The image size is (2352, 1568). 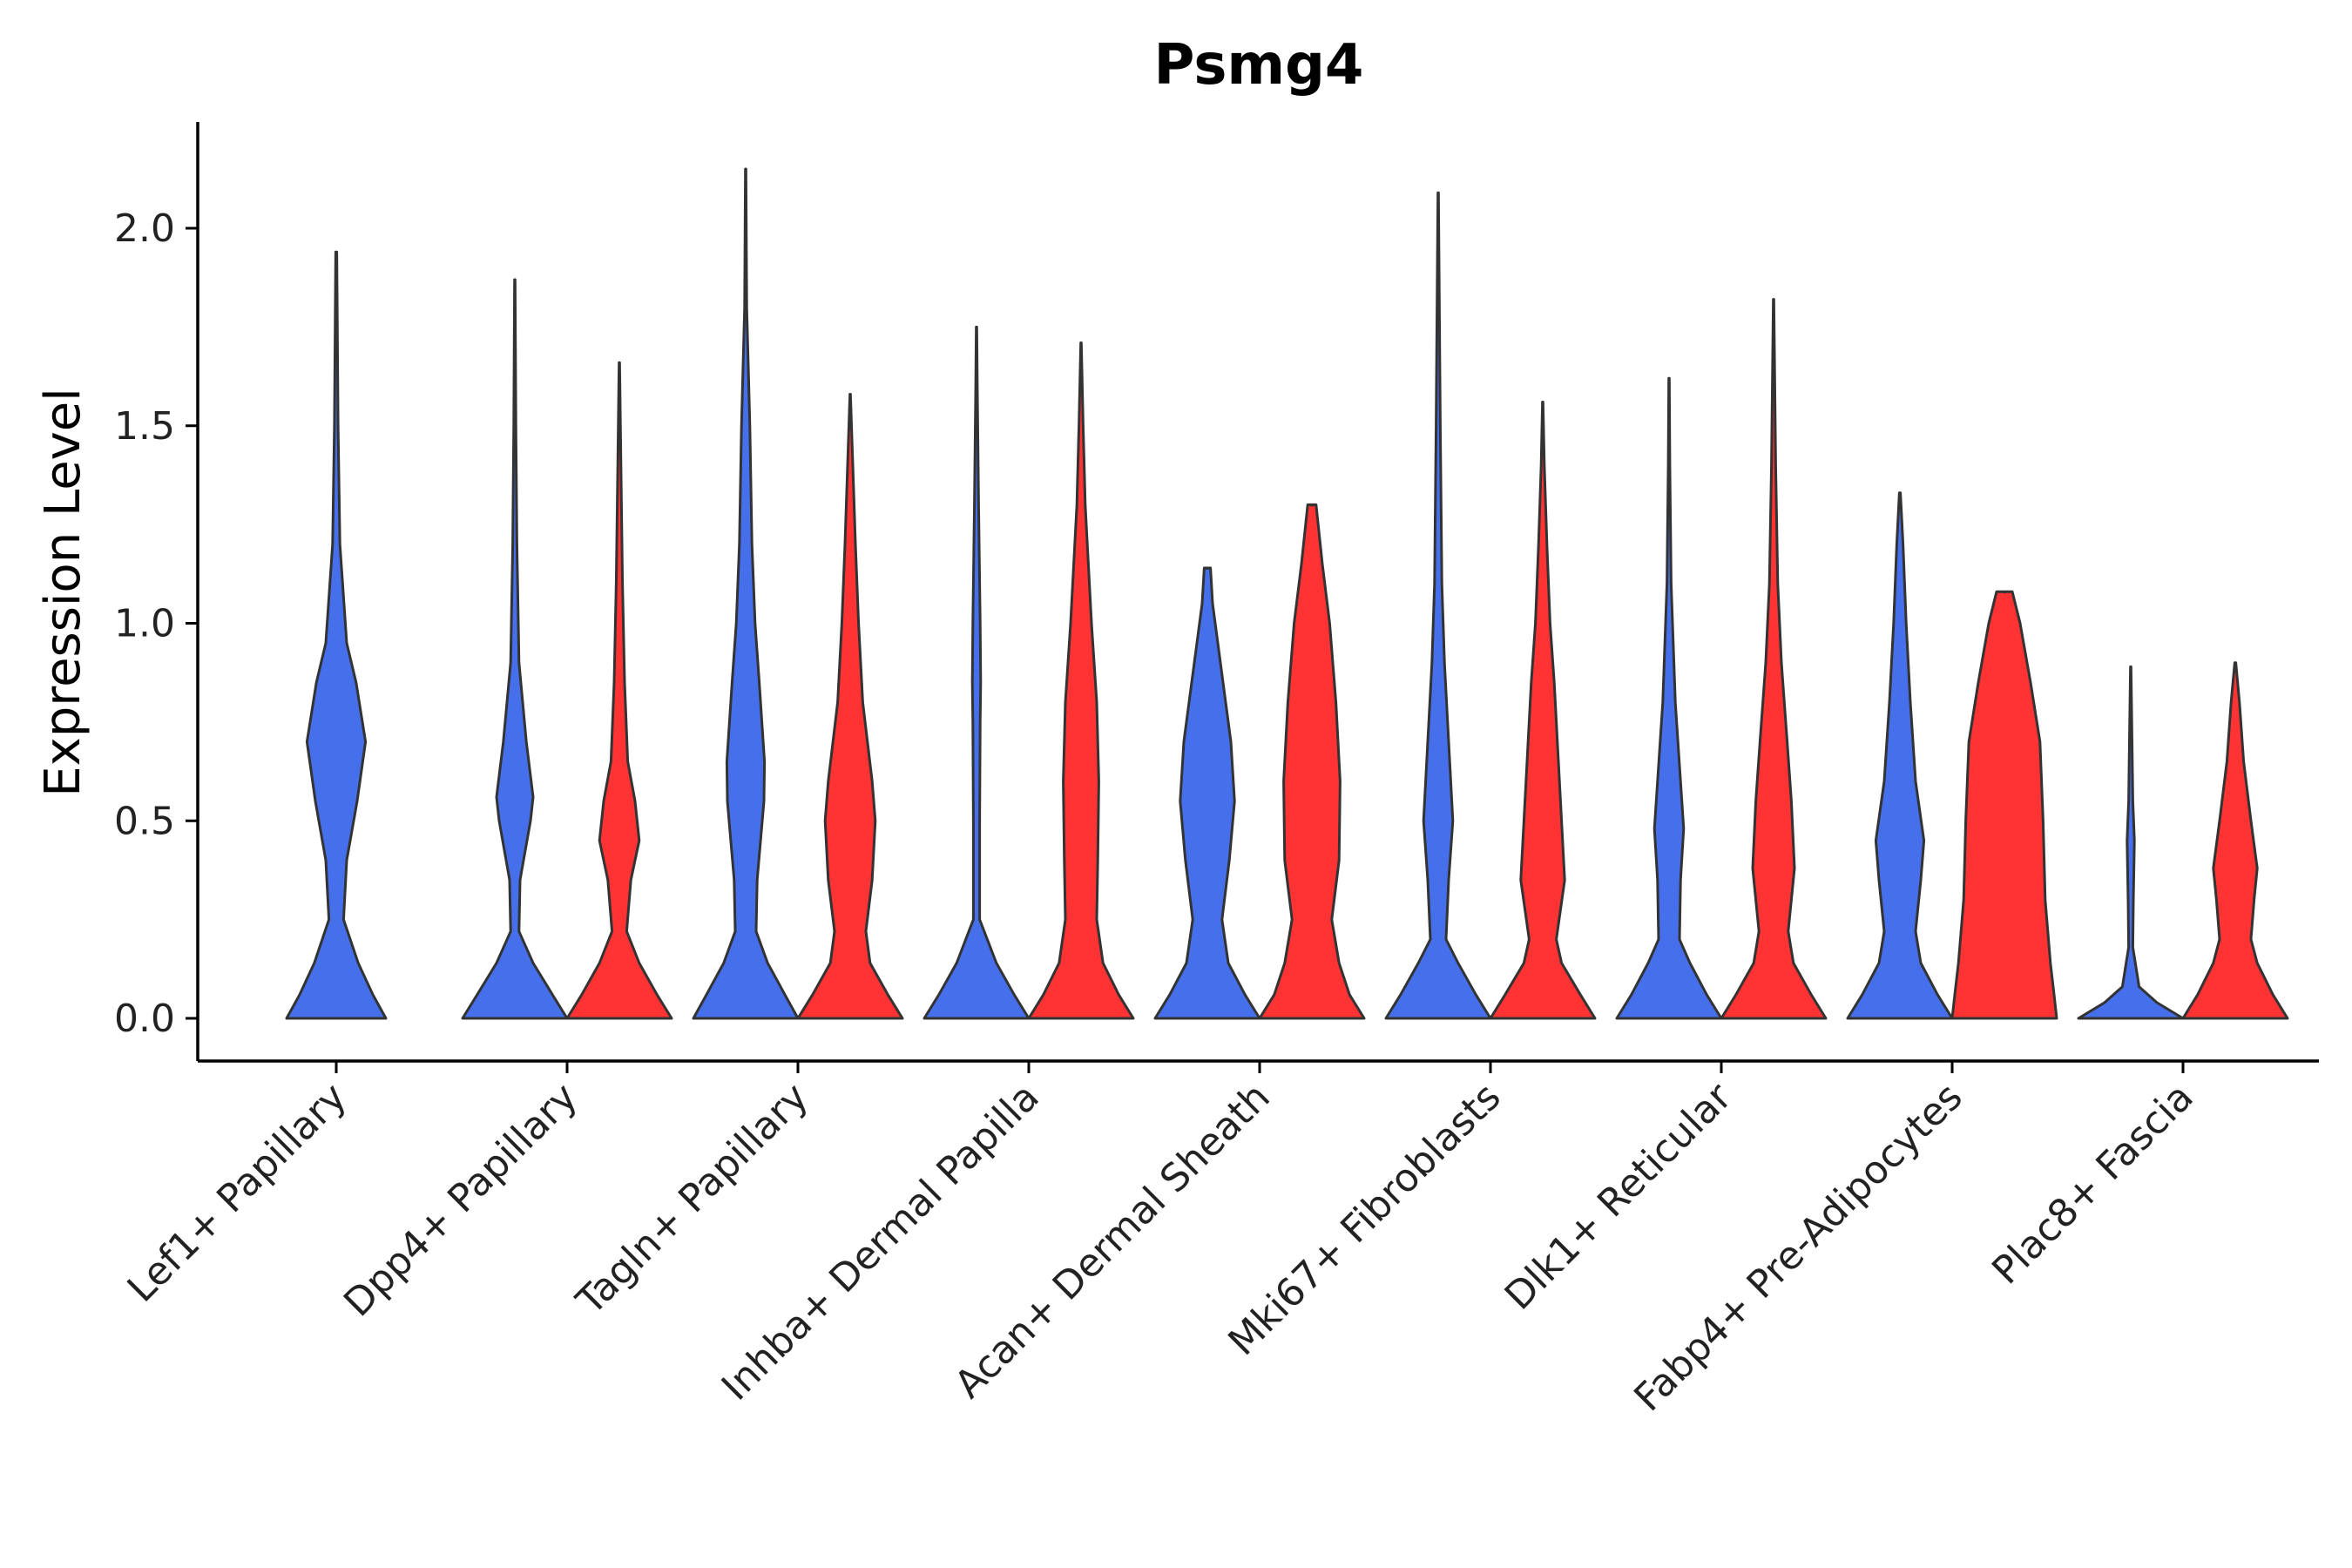 What do you see at coordinates (145, 1019) in the screenshot?
I see `y-tick-label: 0.0` at bounding box center [145, 1019].